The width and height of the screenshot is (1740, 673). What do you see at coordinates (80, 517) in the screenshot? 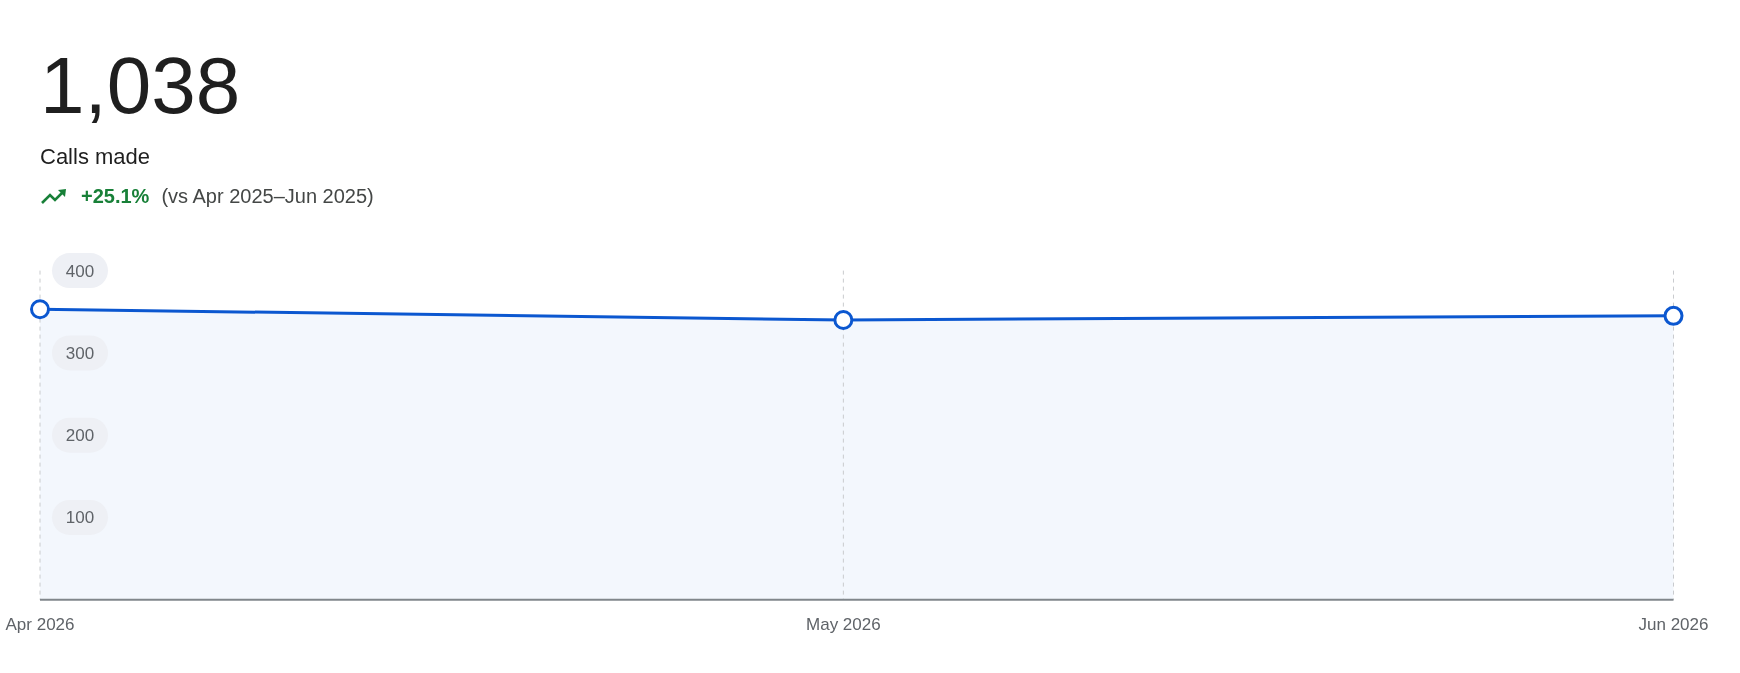
I see `y-tick-label: 100` at bounding box center [80, 517].